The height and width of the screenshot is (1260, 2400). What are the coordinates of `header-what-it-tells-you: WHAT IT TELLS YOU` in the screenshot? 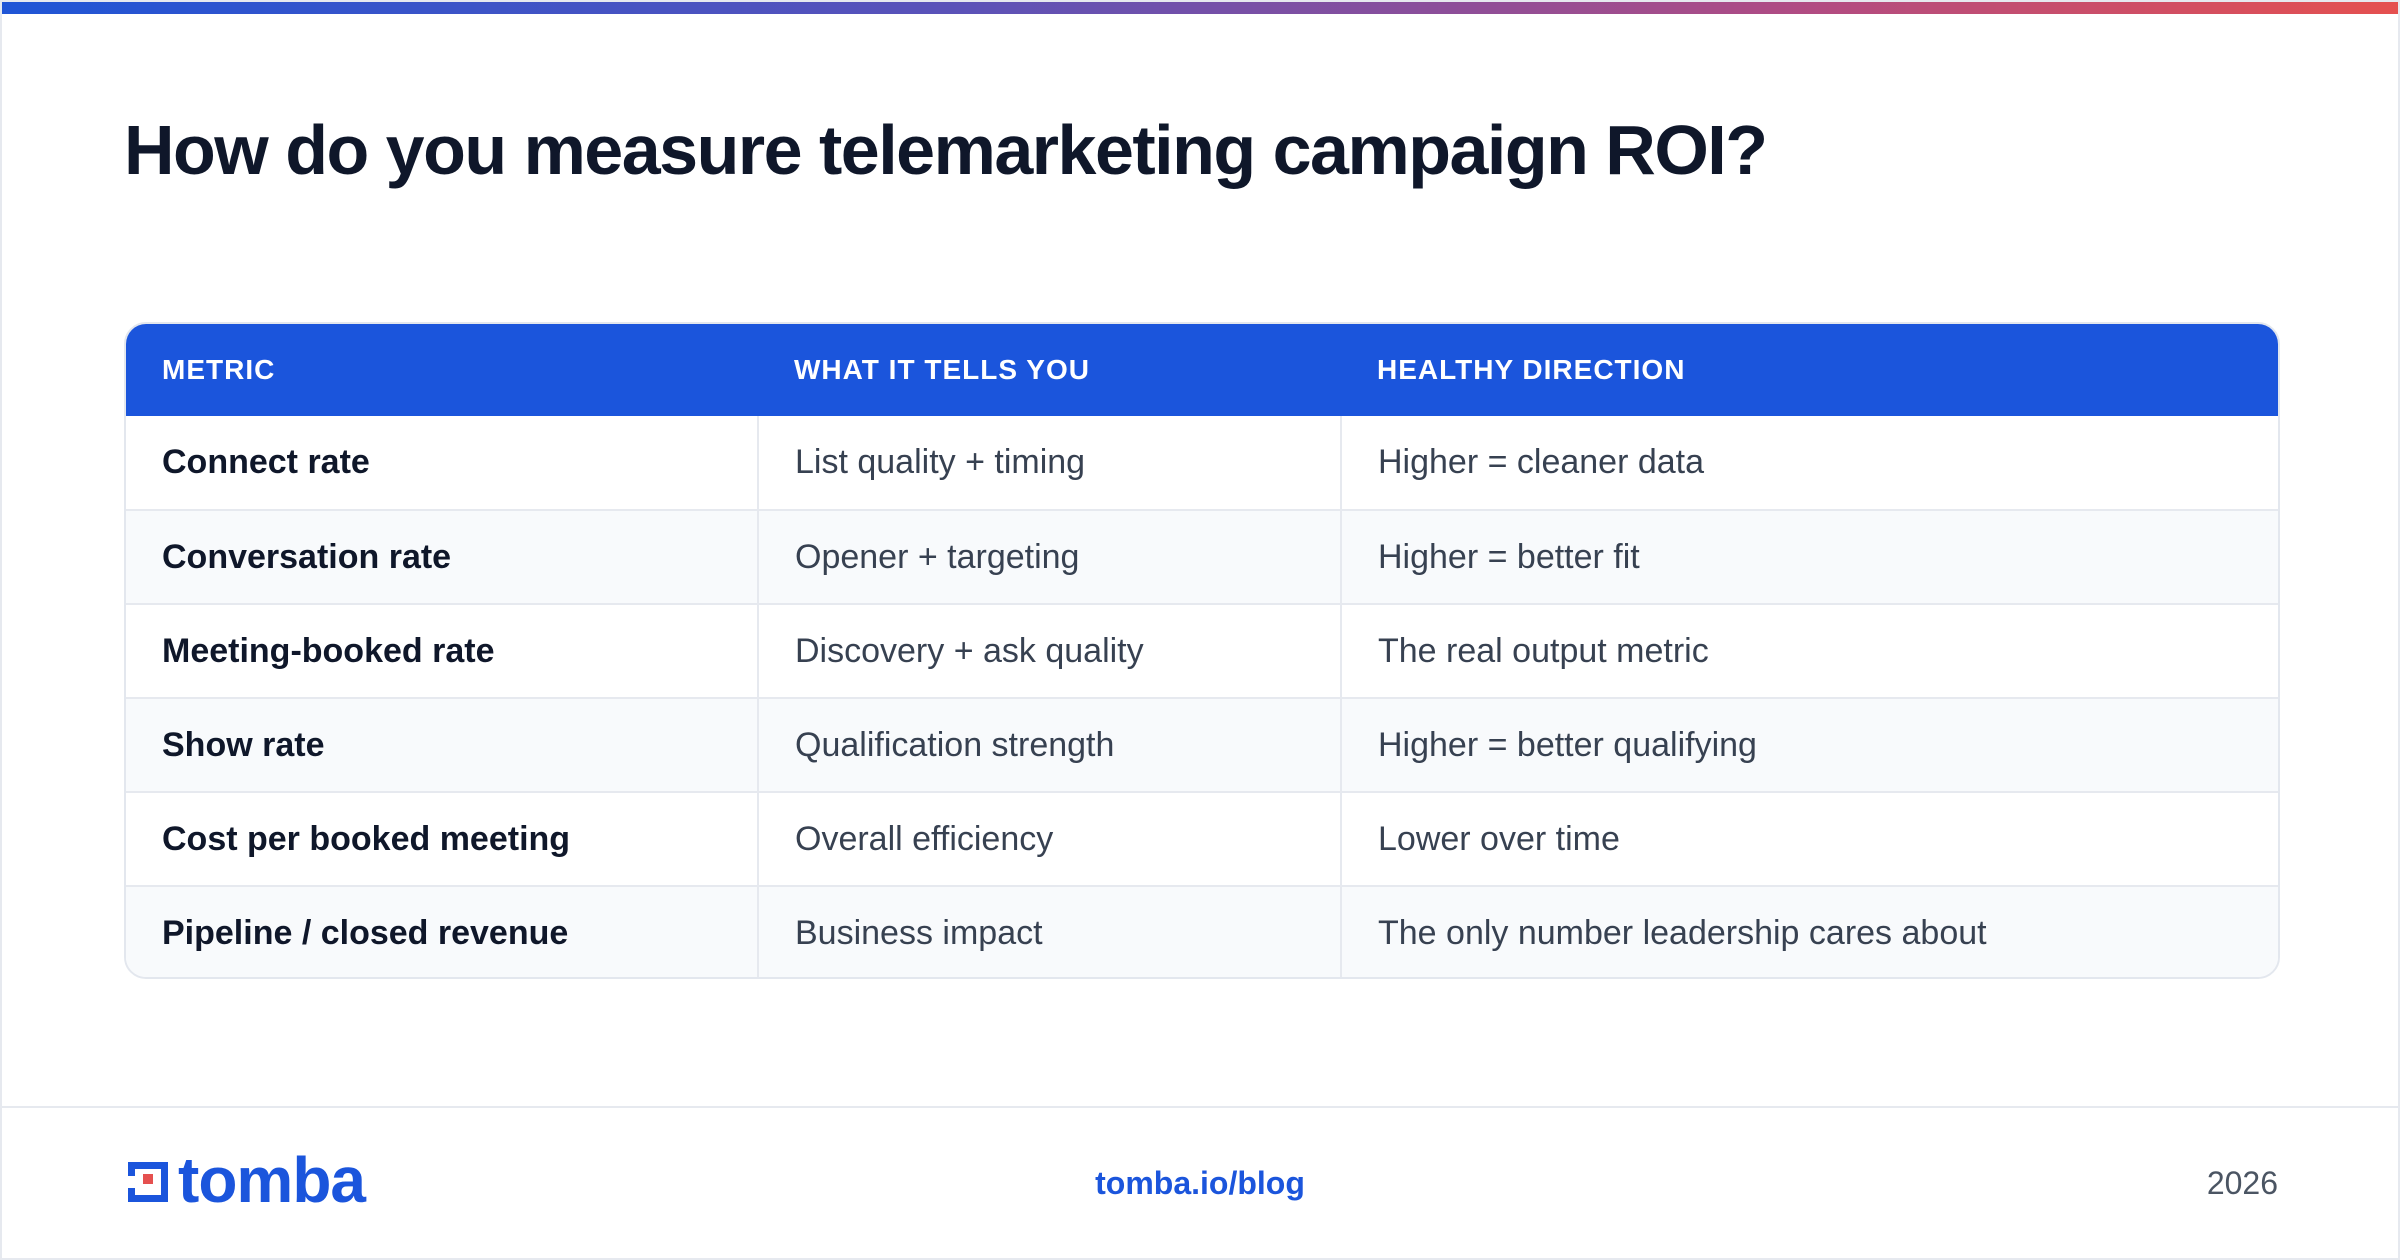 It's located at (942, 369).